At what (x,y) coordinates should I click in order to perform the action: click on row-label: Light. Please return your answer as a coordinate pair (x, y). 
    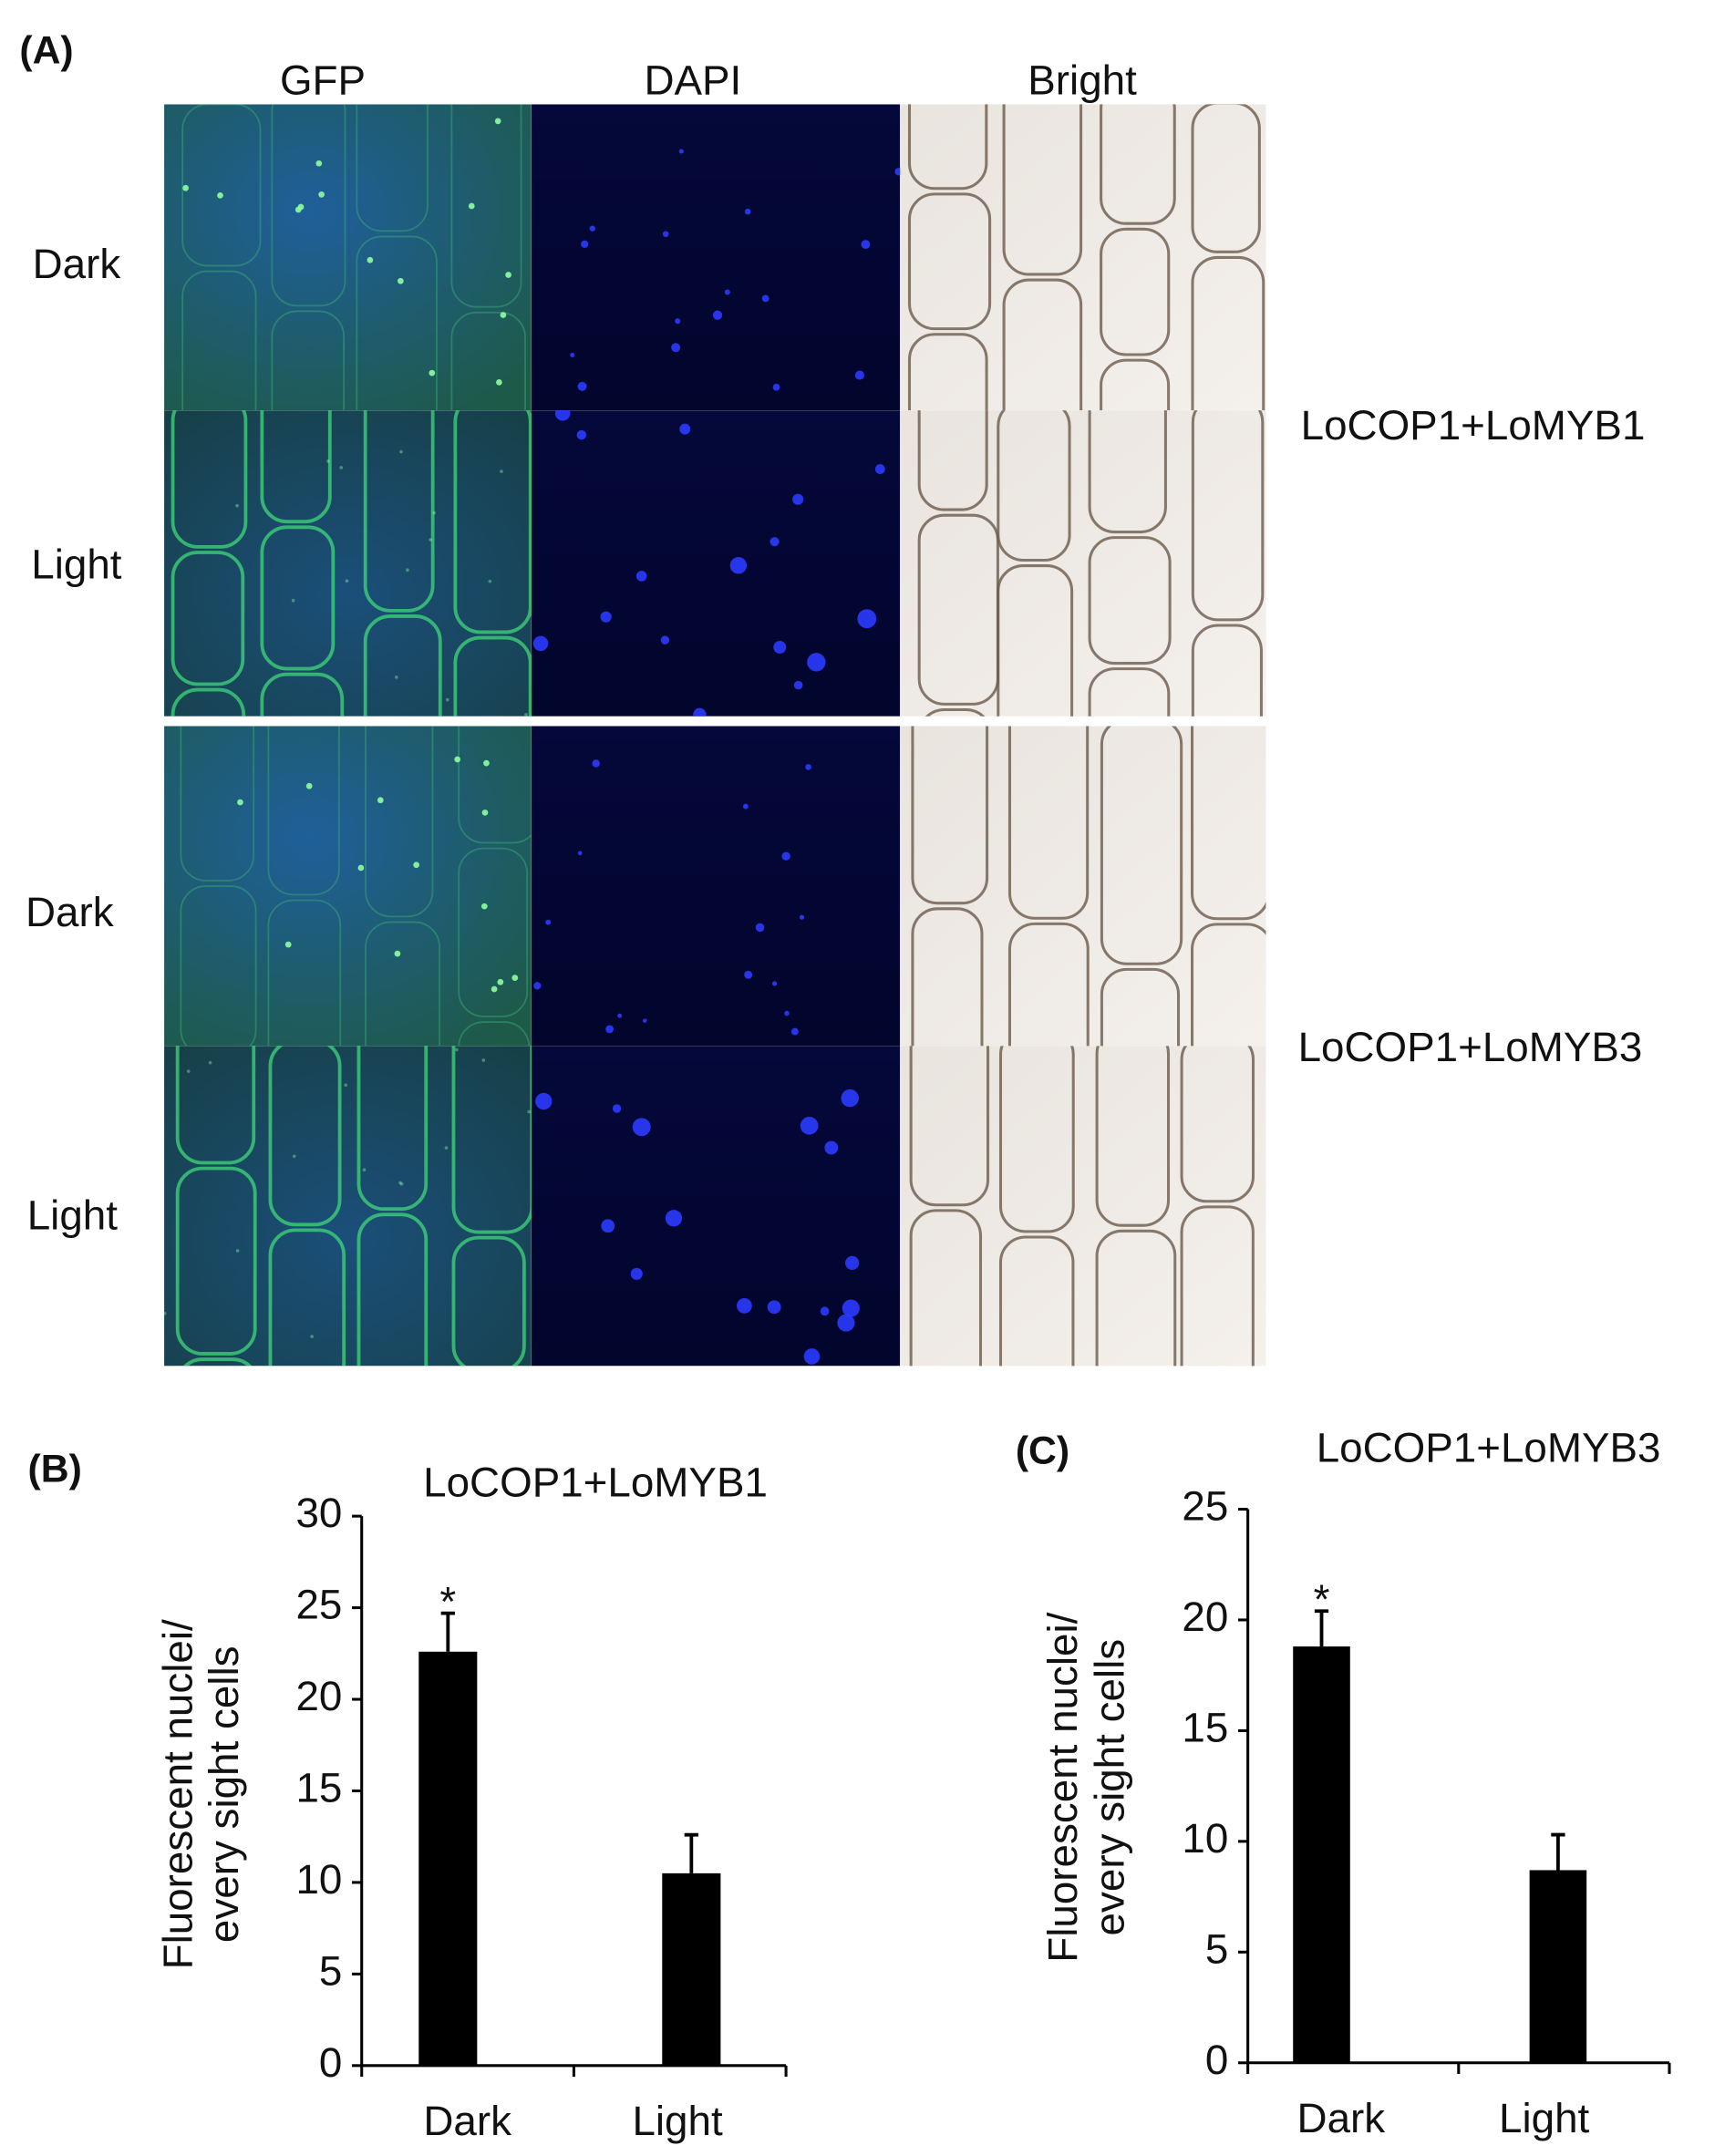
    Looking at the image, I should click on (73, 1215).